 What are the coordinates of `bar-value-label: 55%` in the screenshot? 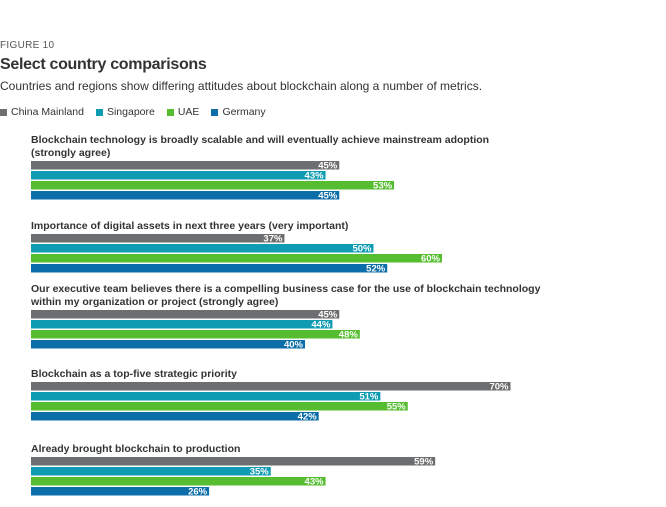 It's located at (397, 407).